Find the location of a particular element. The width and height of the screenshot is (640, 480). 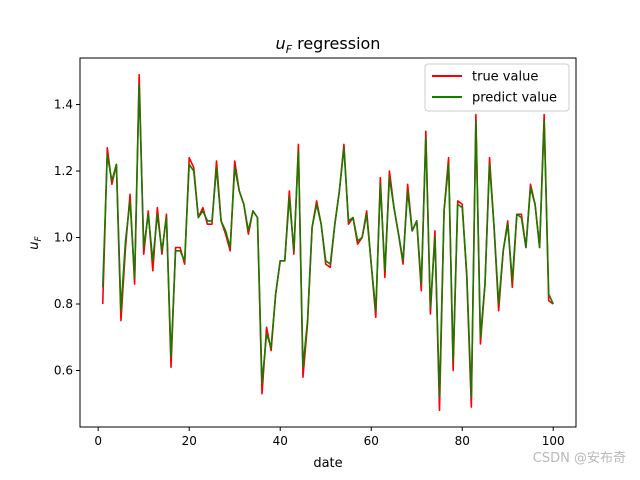

y-ticks: 0.6 0.8 1.0 1.2 1.4 is located at coordinates (67, 237).